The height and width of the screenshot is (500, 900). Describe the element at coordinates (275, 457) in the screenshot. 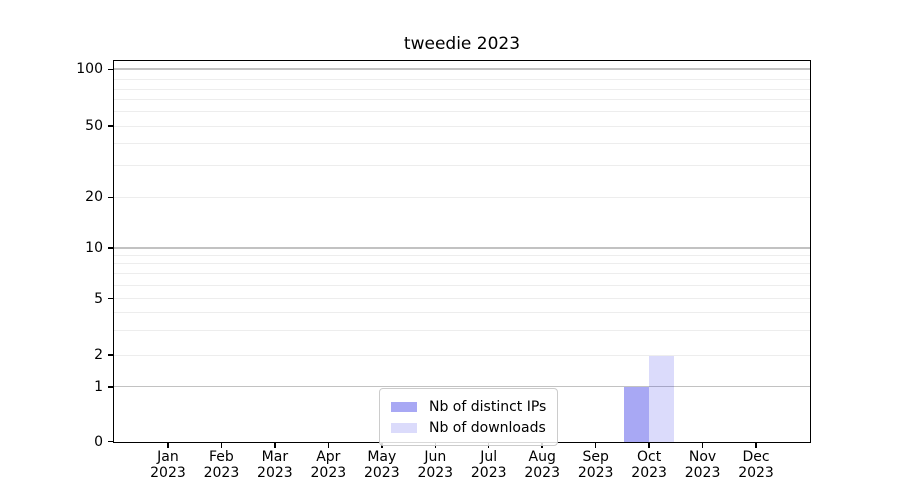

I see `x-tick-label-month: Mar` at that location.